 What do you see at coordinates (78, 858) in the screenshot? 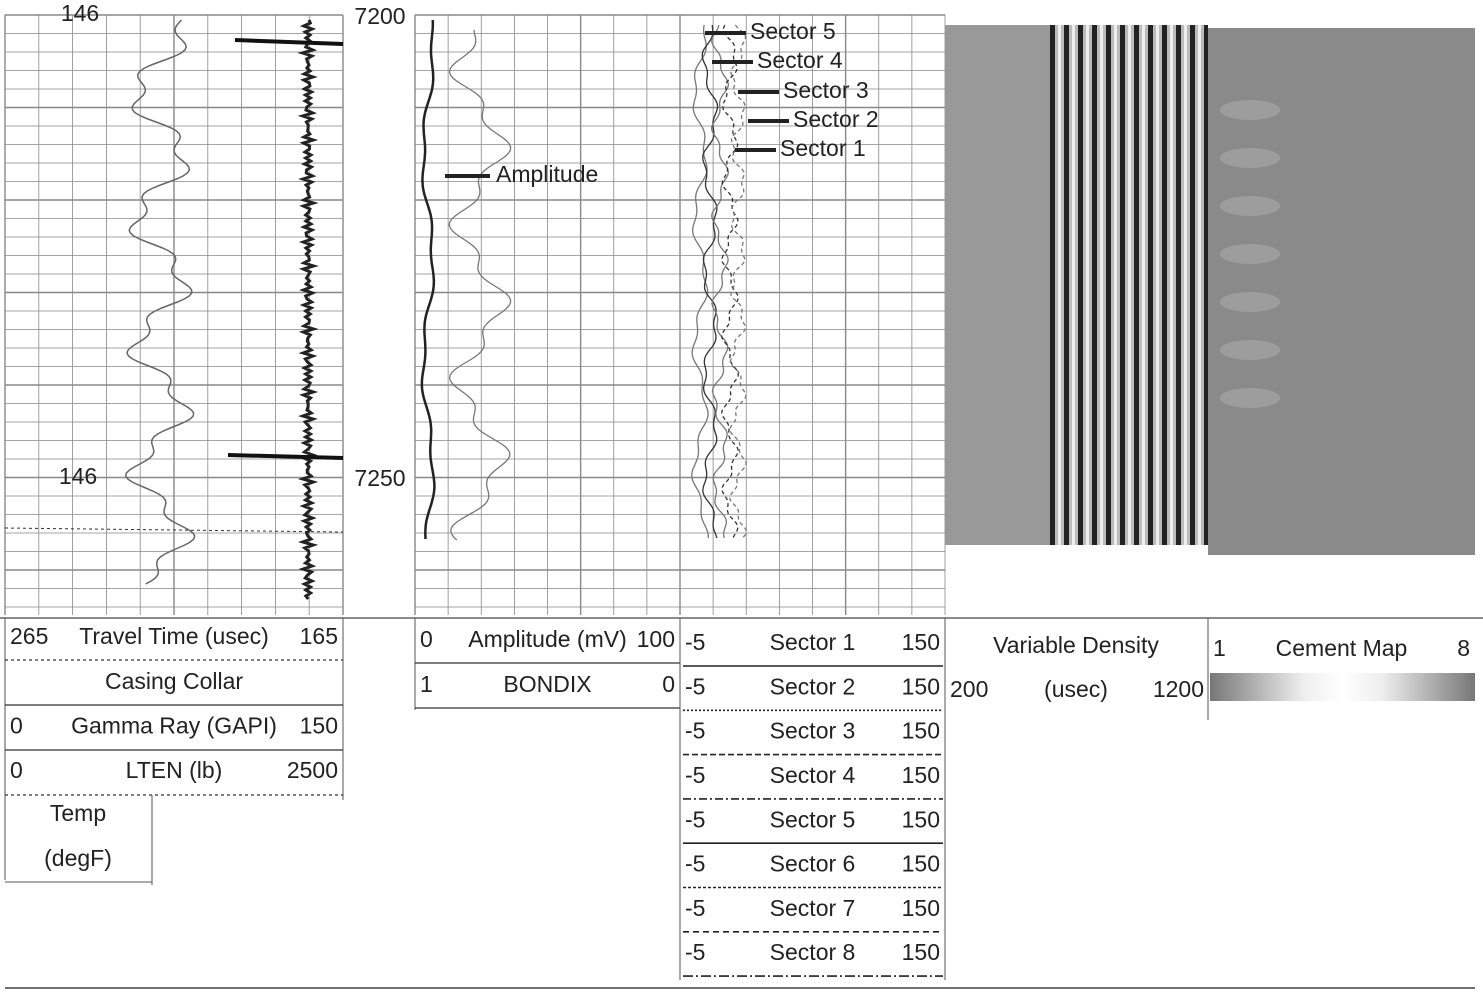
I see `temp-header: (degF)` at bounding box center [78, 858].